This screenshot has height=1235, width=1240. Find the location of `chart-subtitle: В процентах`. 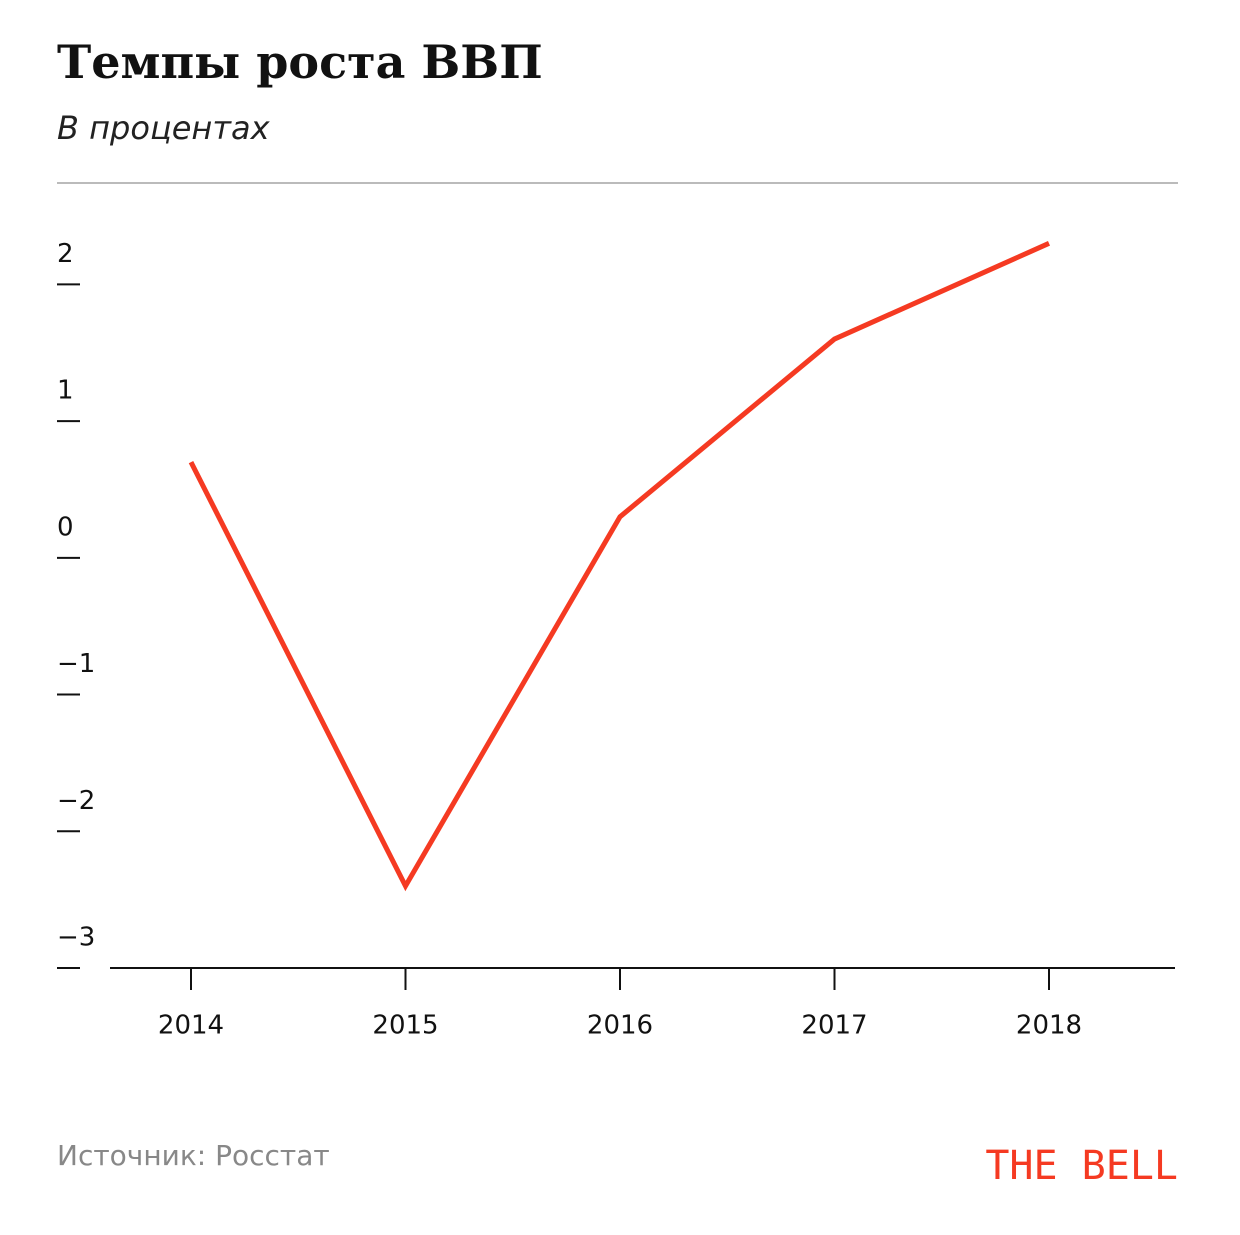

chart-subtitle: В процентах is located at coordinates (164, 128).